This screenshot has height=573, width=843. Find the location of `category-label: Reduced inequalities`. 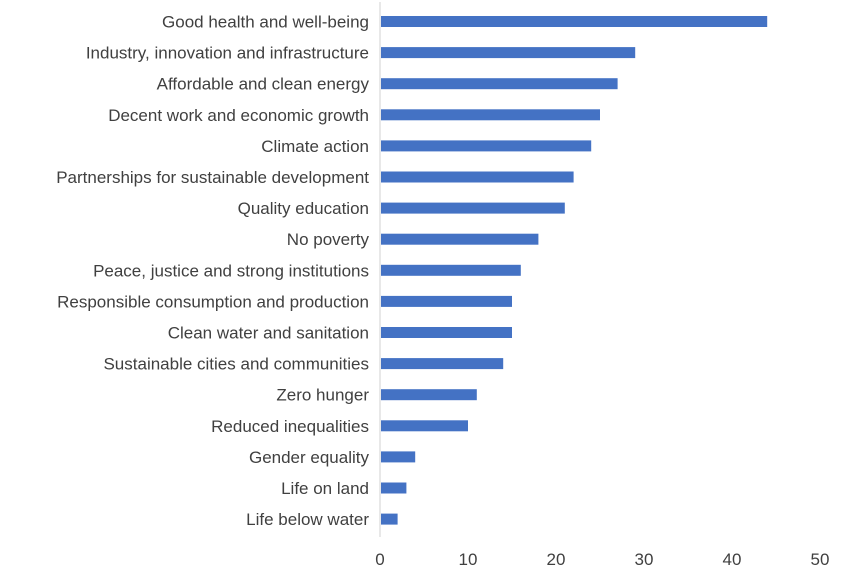

category-label: Reduced inequalities is located at coordinates (290, 426).